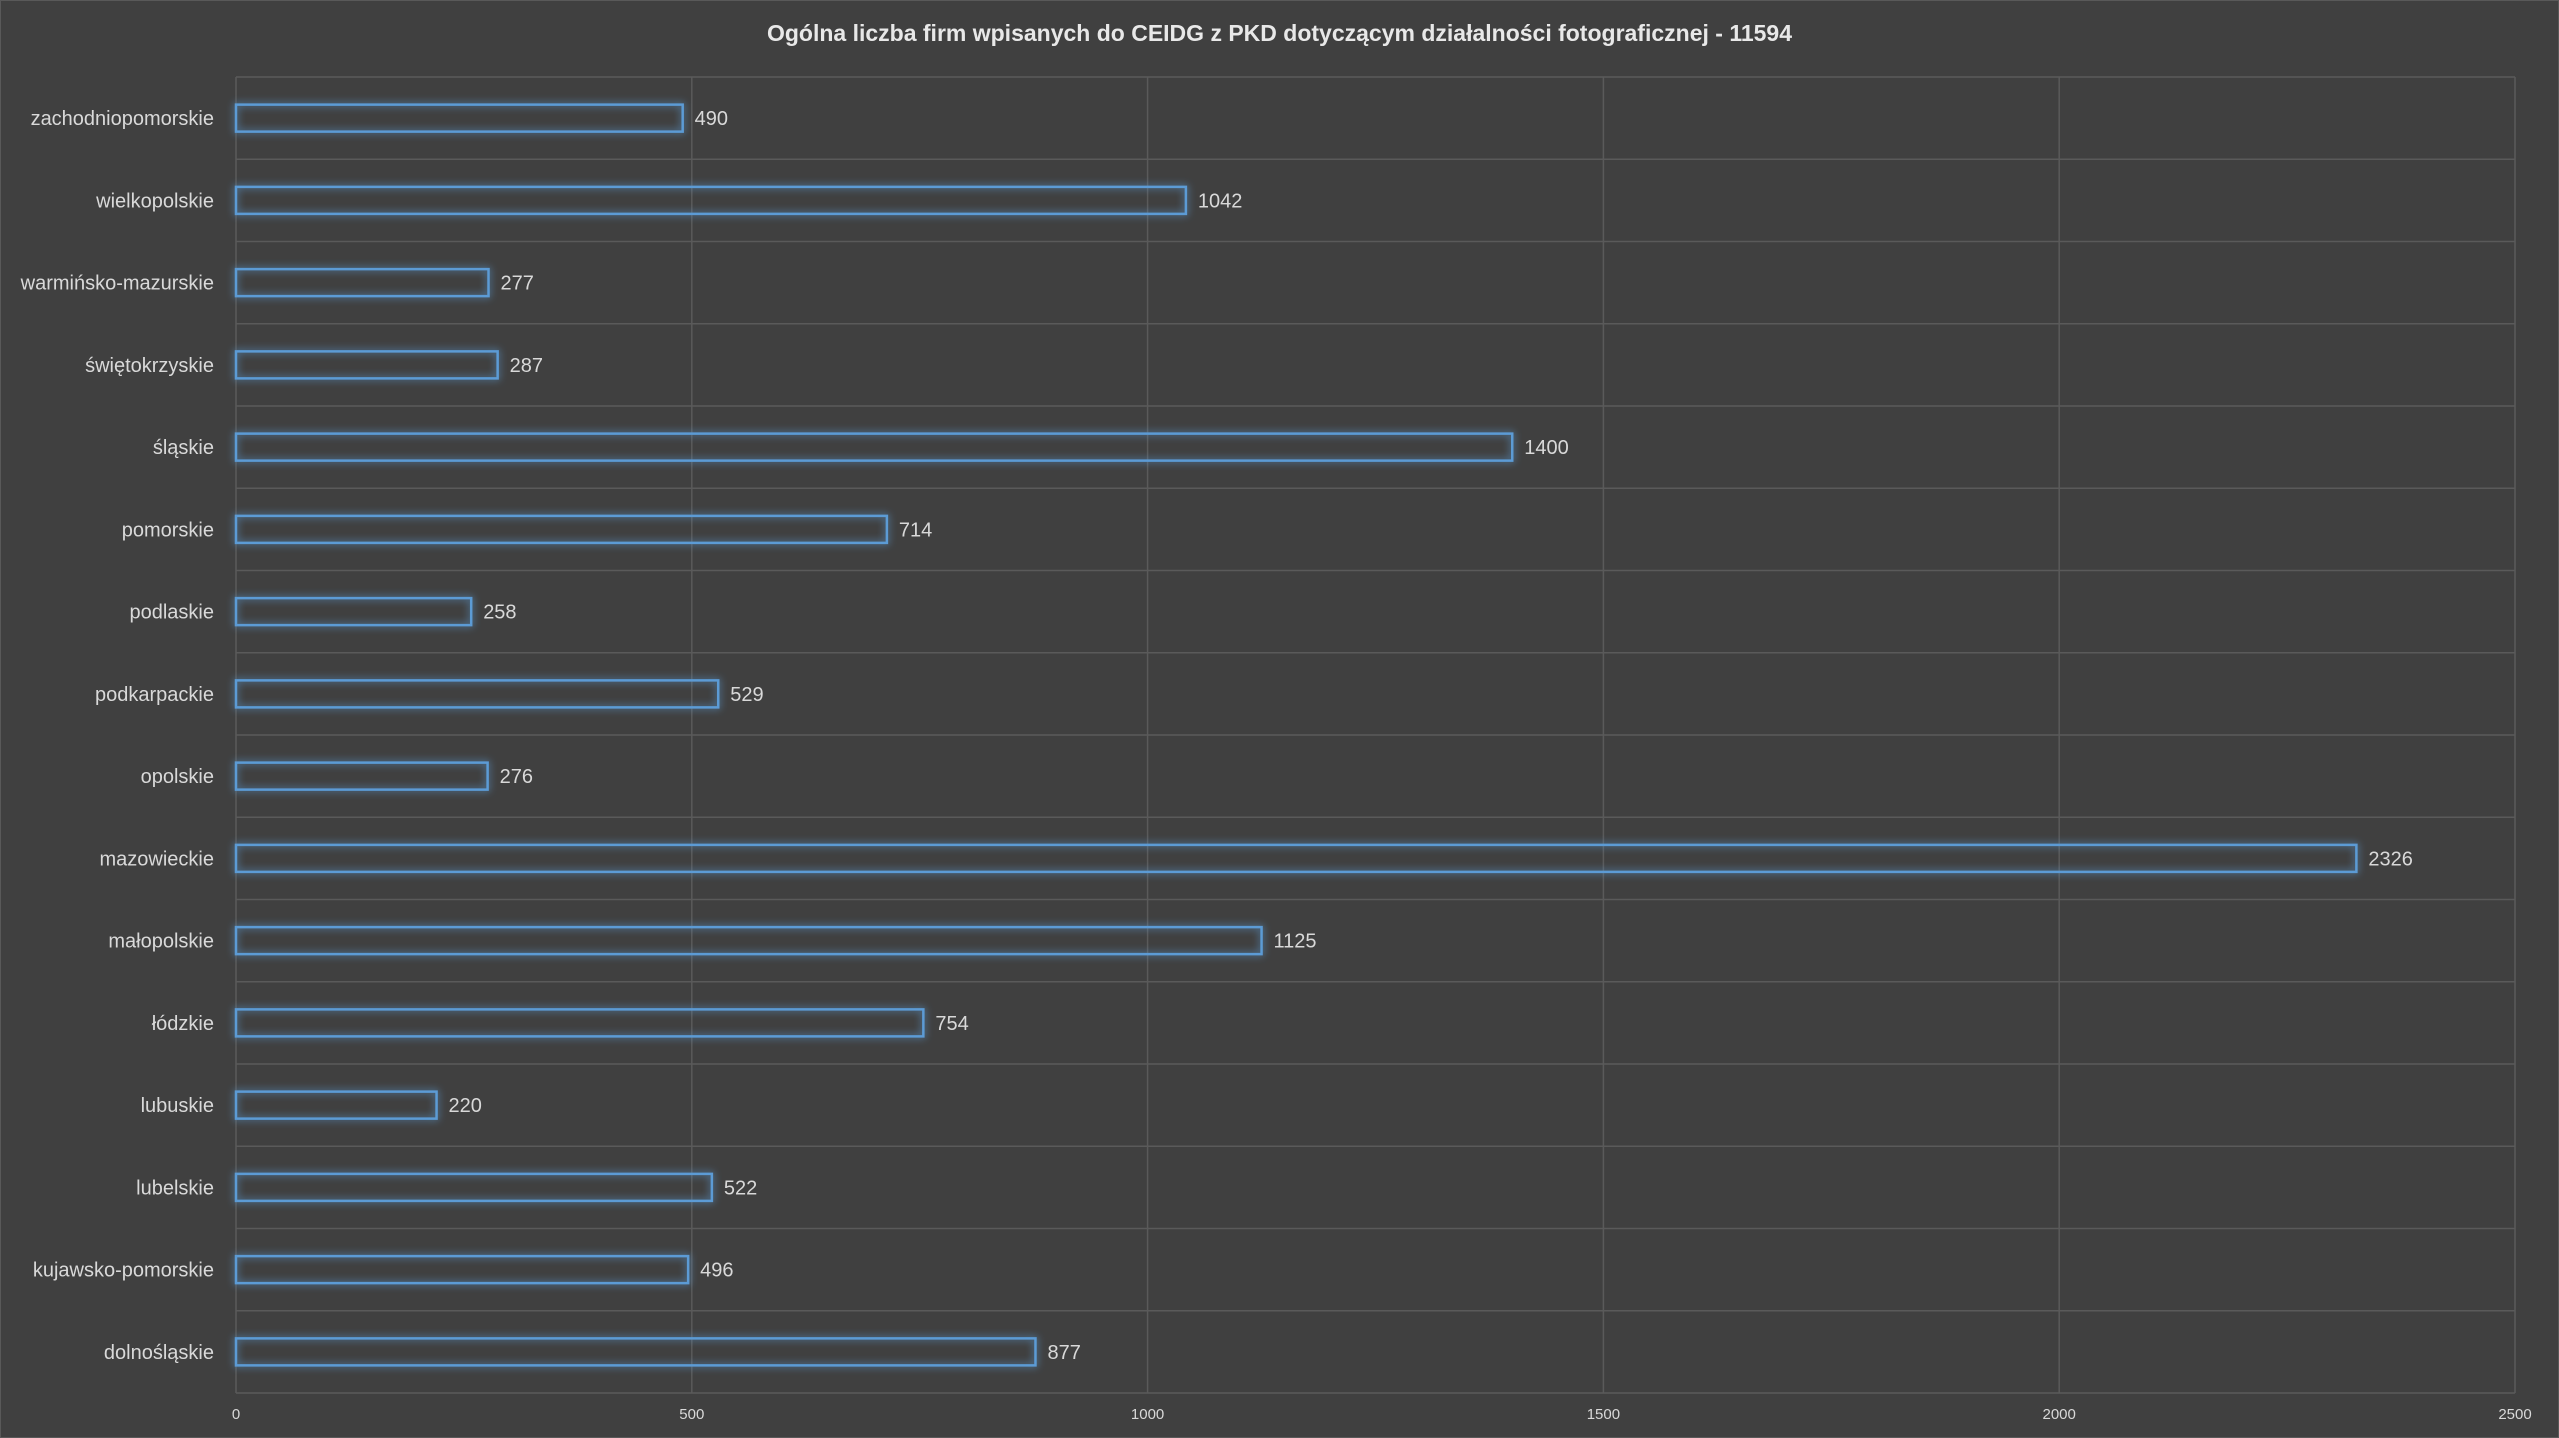  What do you see at coordinates (711, 119) in the screenshot?
I see `data-label: 490` at bounding box center [711, 119].